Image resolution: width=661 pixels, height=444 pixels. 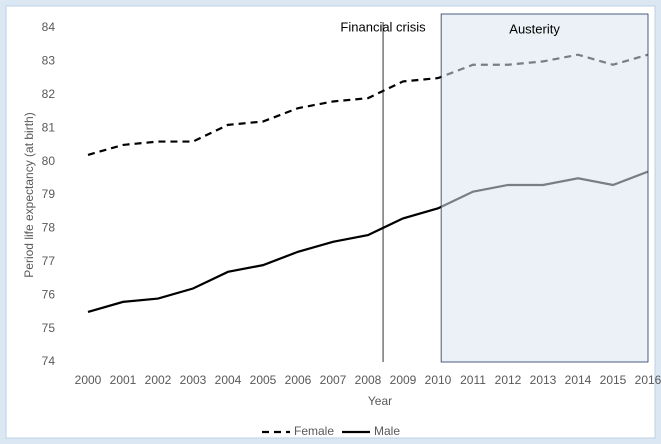 I want to click on austerity-label: Austerity, so click(x=534, y=28).